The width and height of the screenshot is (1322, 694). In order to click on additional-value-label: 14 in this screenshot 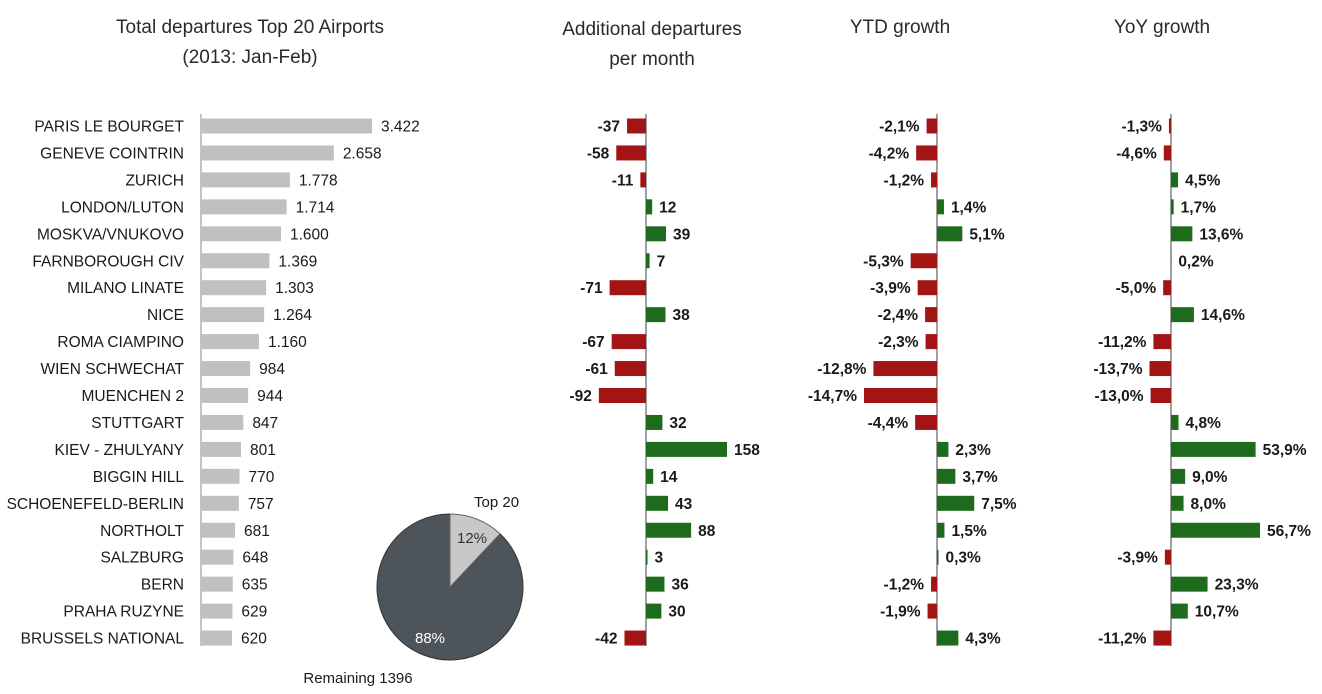, I will do `click(669, 477)`.